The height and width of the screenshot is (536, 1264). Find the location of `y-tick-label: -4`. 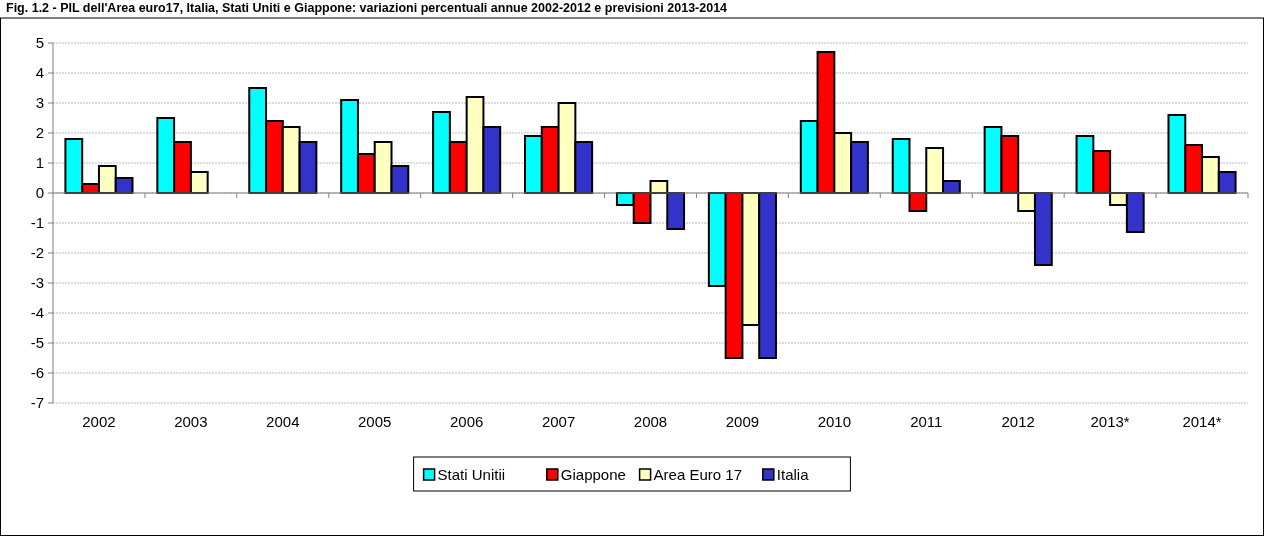

y-tick-label: -4 is located at coordinates (37, 313).